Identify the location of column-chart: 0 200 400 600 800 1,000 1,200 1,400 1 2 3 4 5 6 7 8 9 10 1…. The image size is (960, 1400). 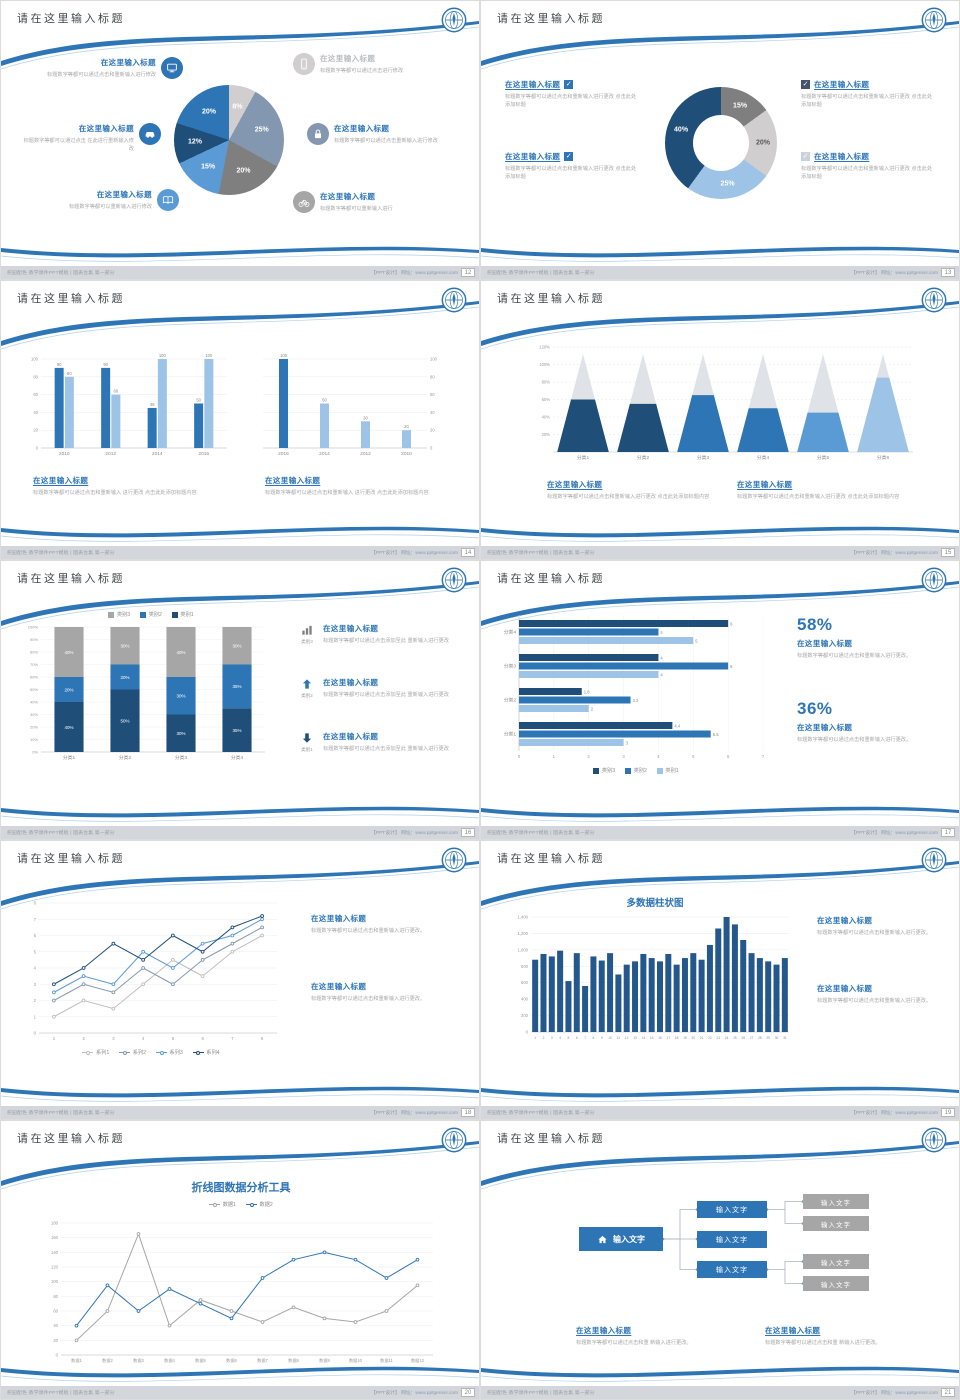
(653, 976).